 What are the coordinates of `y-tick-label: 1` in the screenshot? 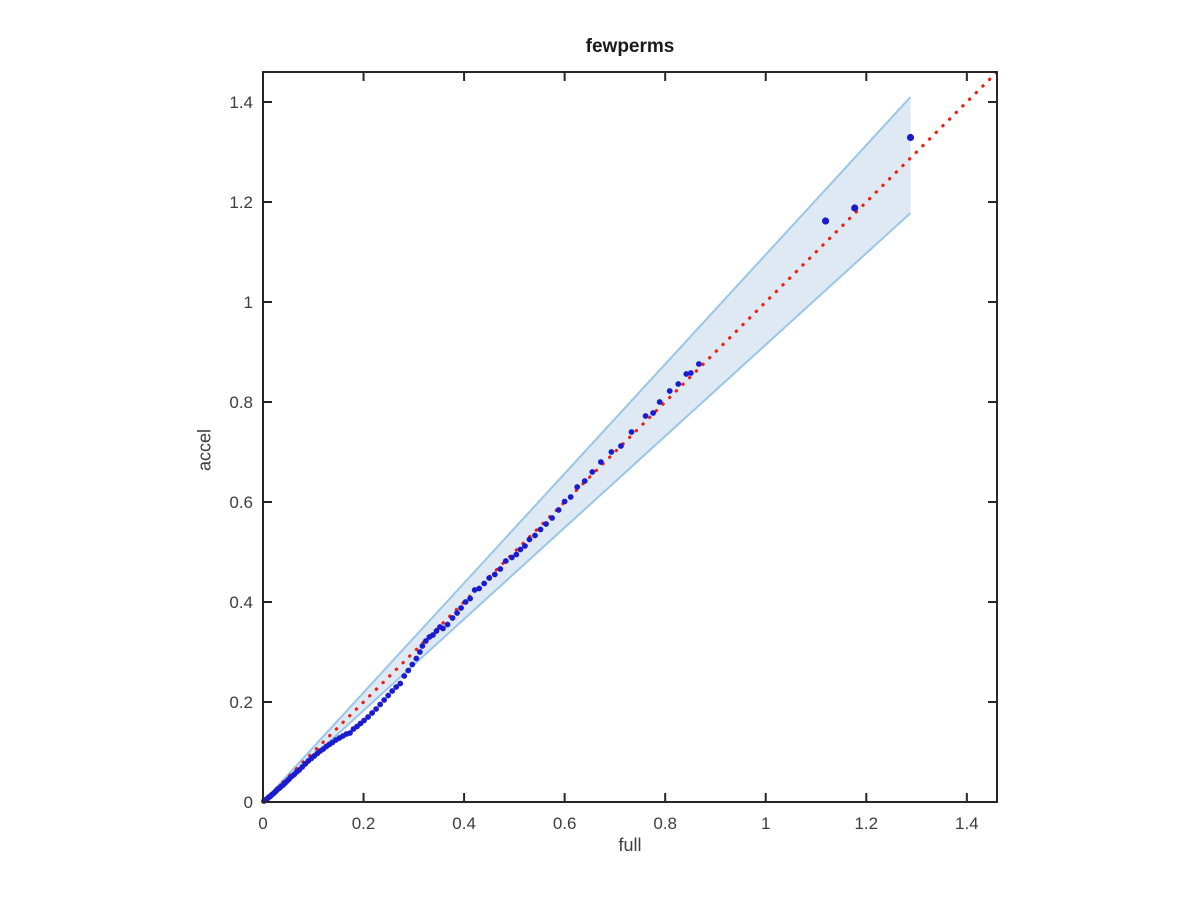 It's located at (248, 302).